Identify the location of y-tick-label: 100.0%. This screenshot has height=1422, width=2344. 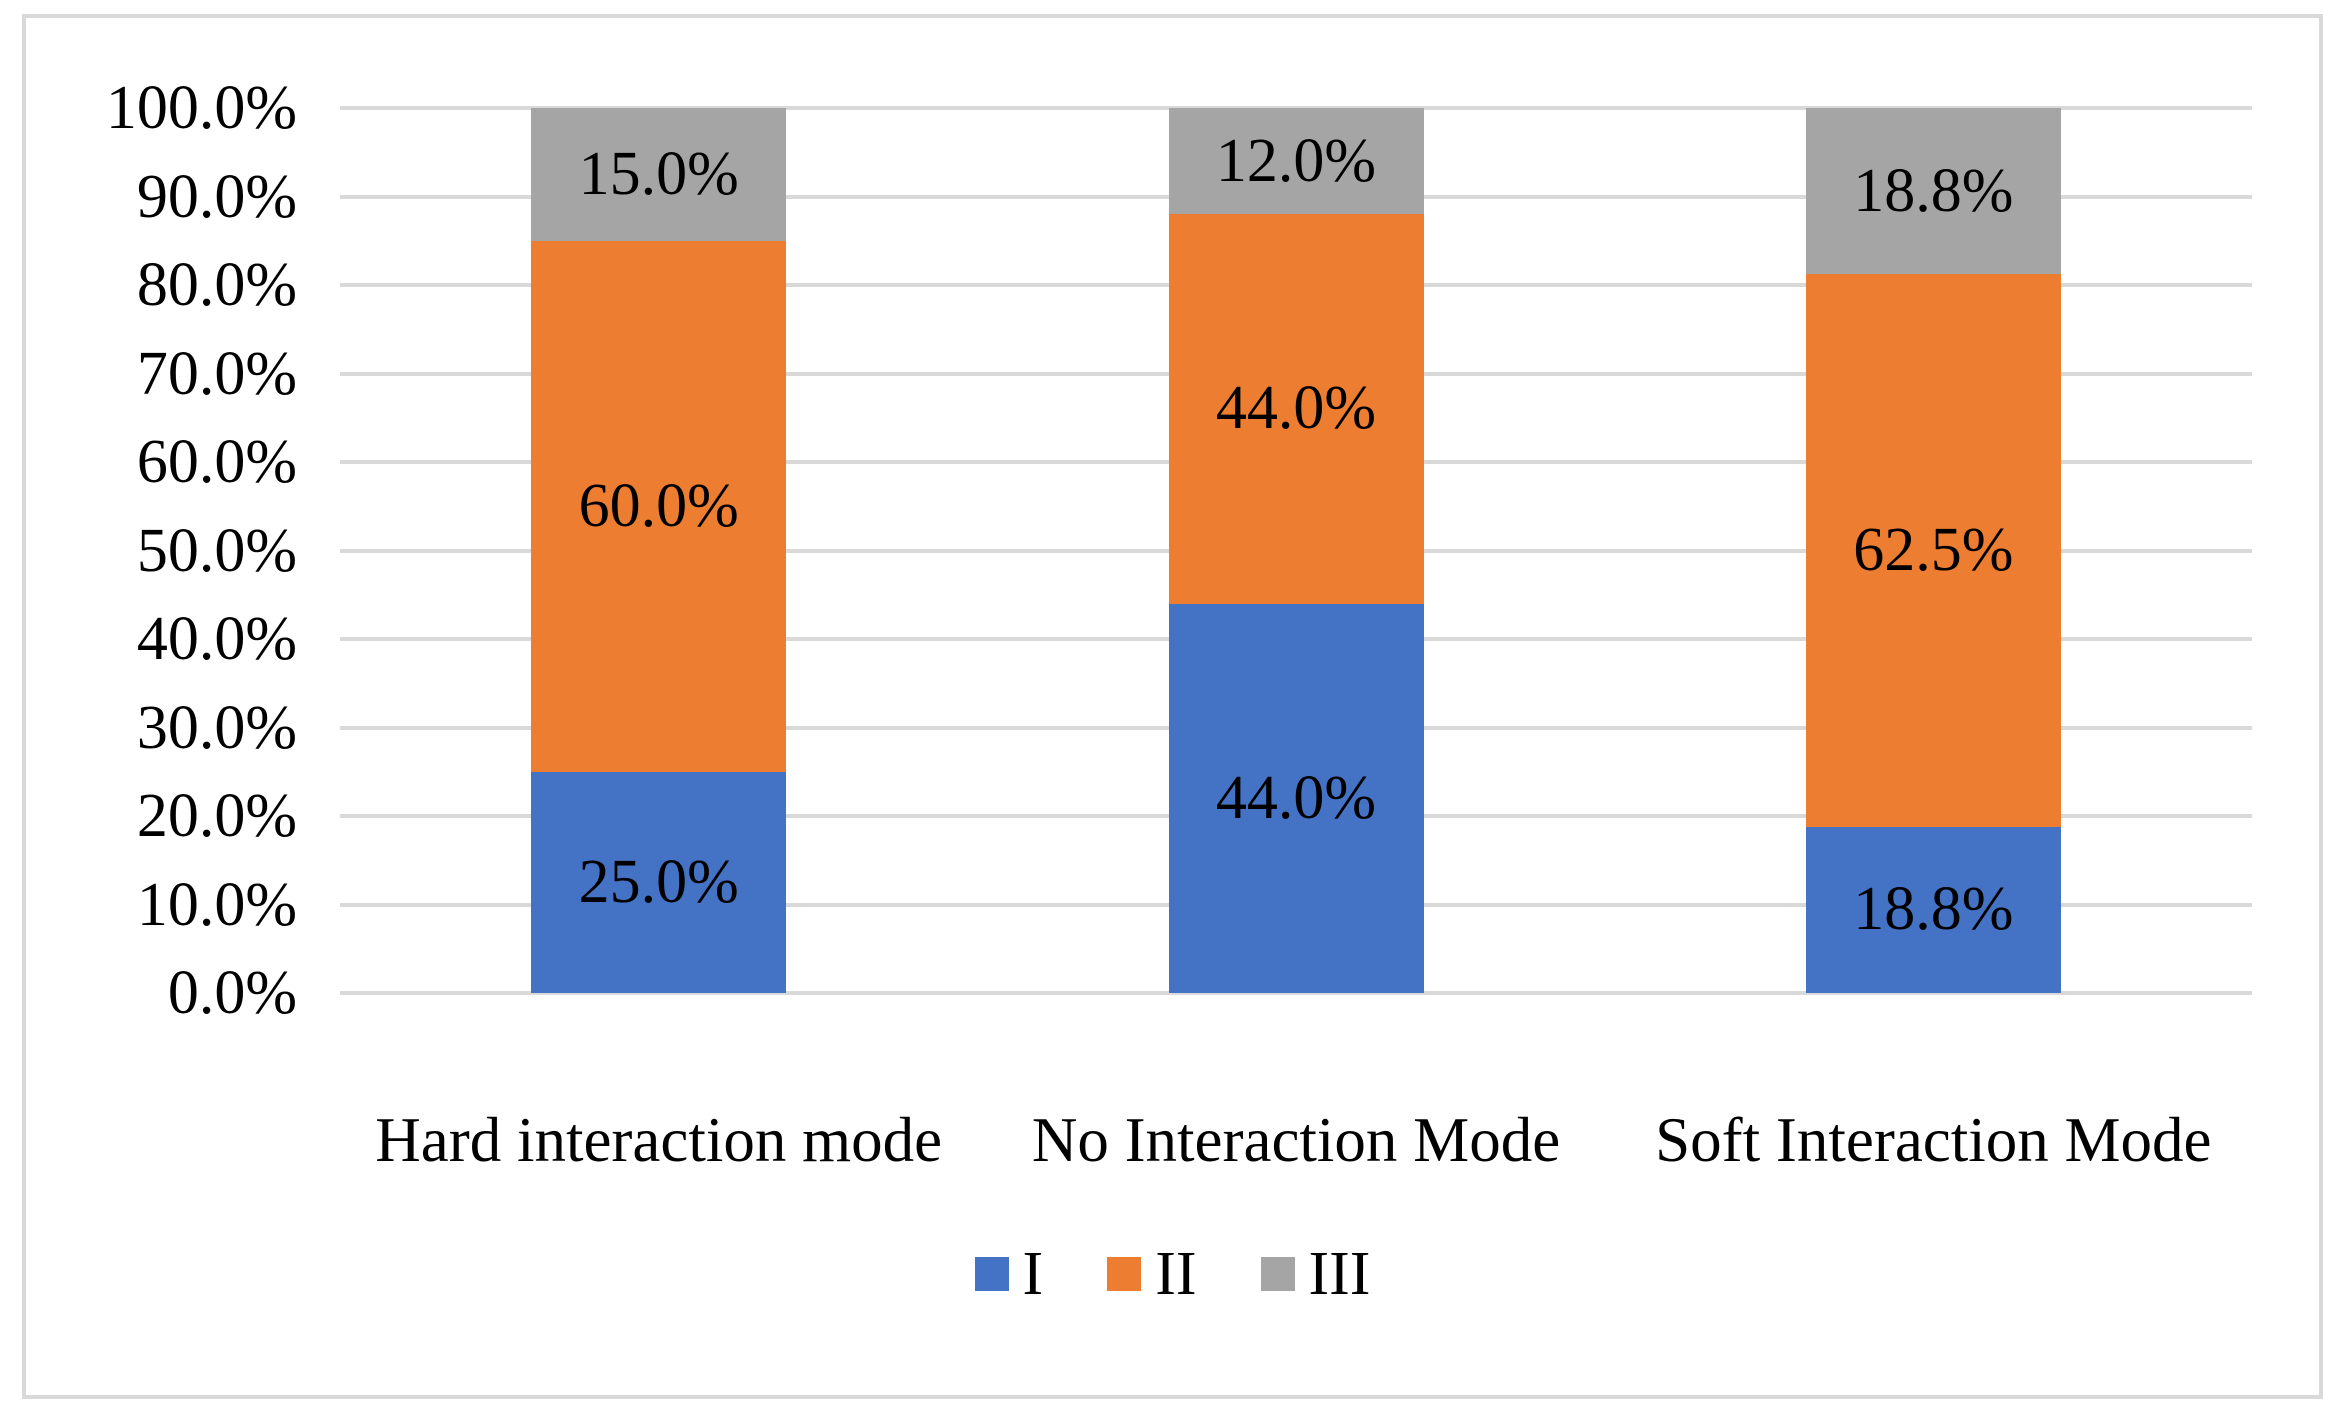
(201, 108).